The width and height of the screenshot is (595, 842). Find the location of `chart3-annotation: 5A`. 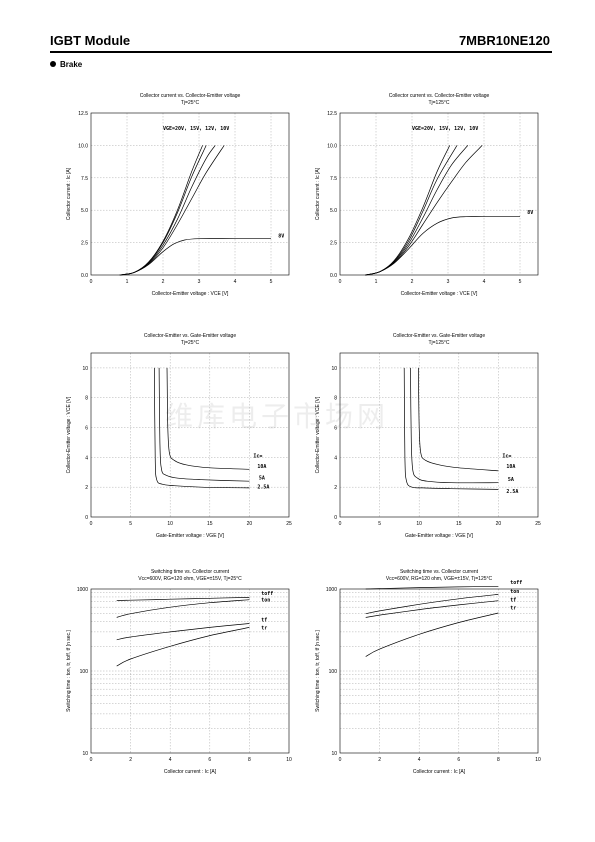

chart3-annotation: 5A is located at coordinates (262, 479).